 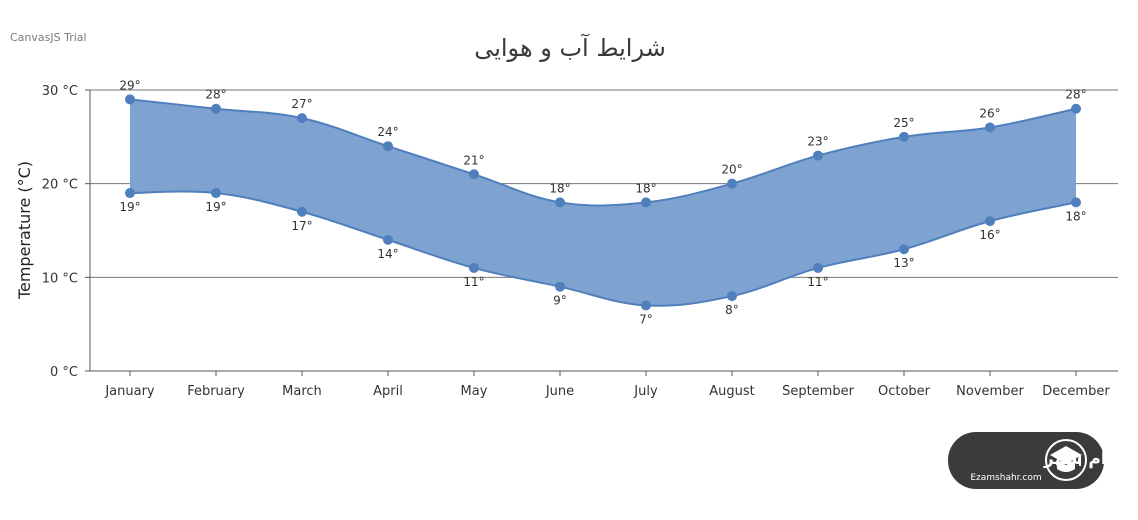 I want to click on high-point-february, so click(x=216, y=108).